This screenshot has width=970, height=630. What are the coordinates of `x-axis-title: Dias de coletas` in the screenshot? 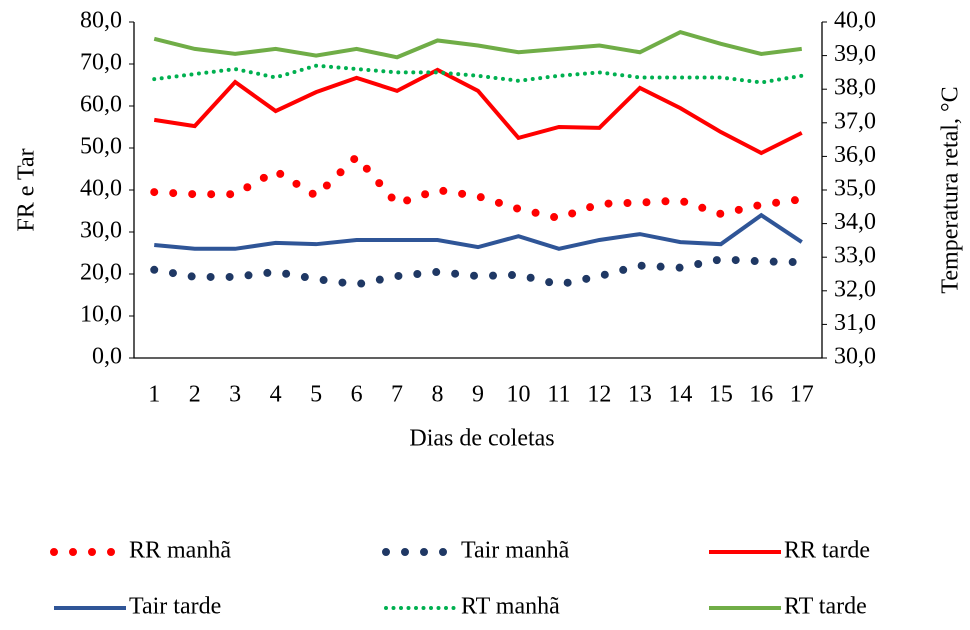 It's located at (481, 439).